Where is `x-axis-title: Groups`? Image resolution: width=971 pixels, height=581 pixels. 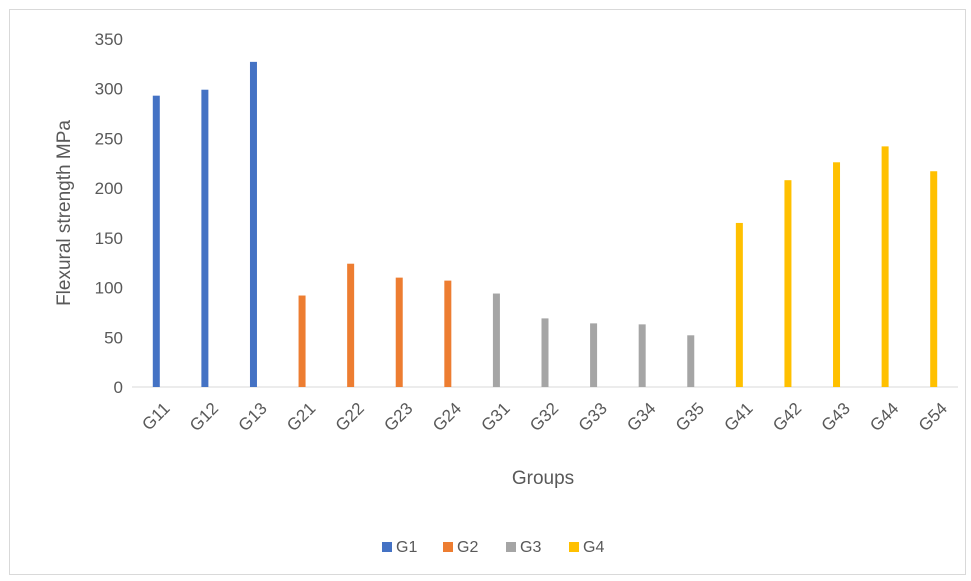 x-axis-title: Groups is located at coordinates (543, 478).